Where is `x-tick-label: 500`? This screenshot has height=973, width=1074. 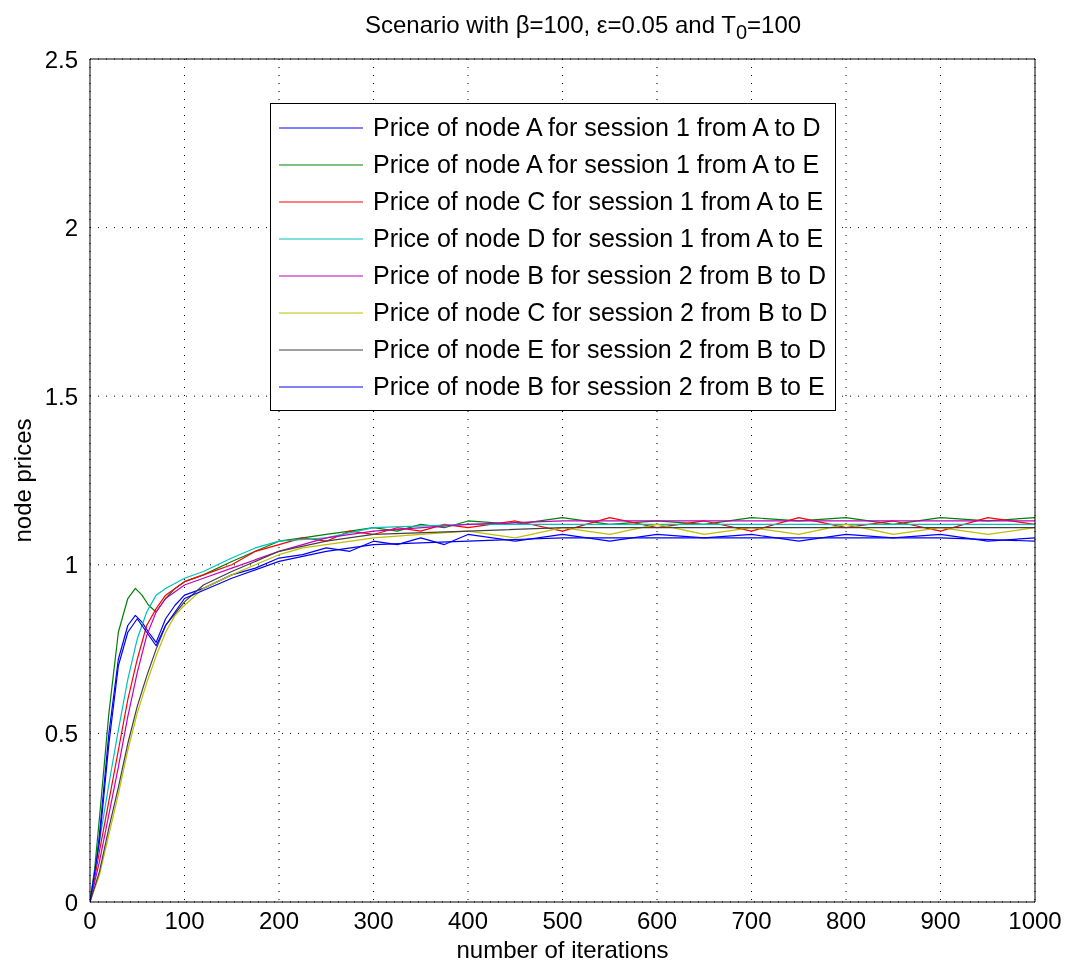 x-tick-label: 500 is located at coordinates (562, 921).